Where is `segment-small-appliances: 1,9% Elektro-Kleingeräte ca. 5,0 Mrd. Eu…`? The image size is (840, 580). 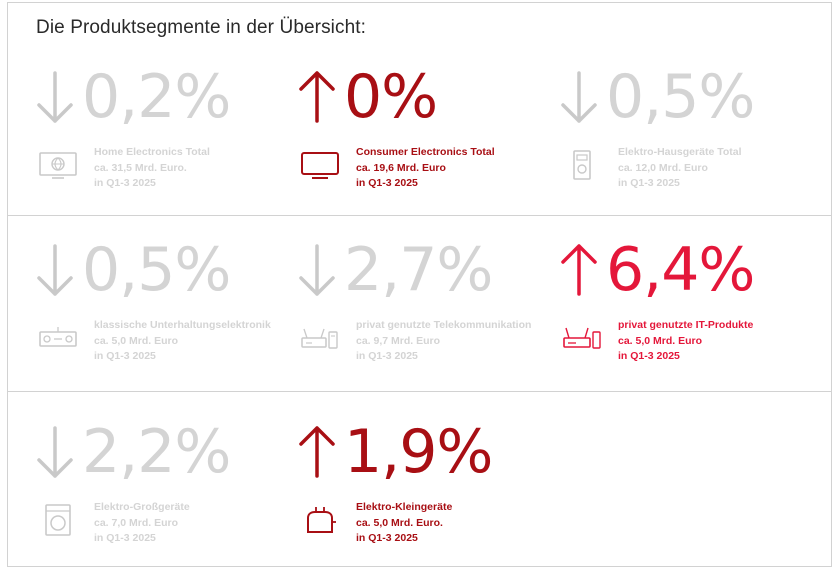
segment-small-appliances: 1,9% Elektro-Kleingeräte ca. 5,0 Mrd. Eu… is located at coordinates (427, 500).